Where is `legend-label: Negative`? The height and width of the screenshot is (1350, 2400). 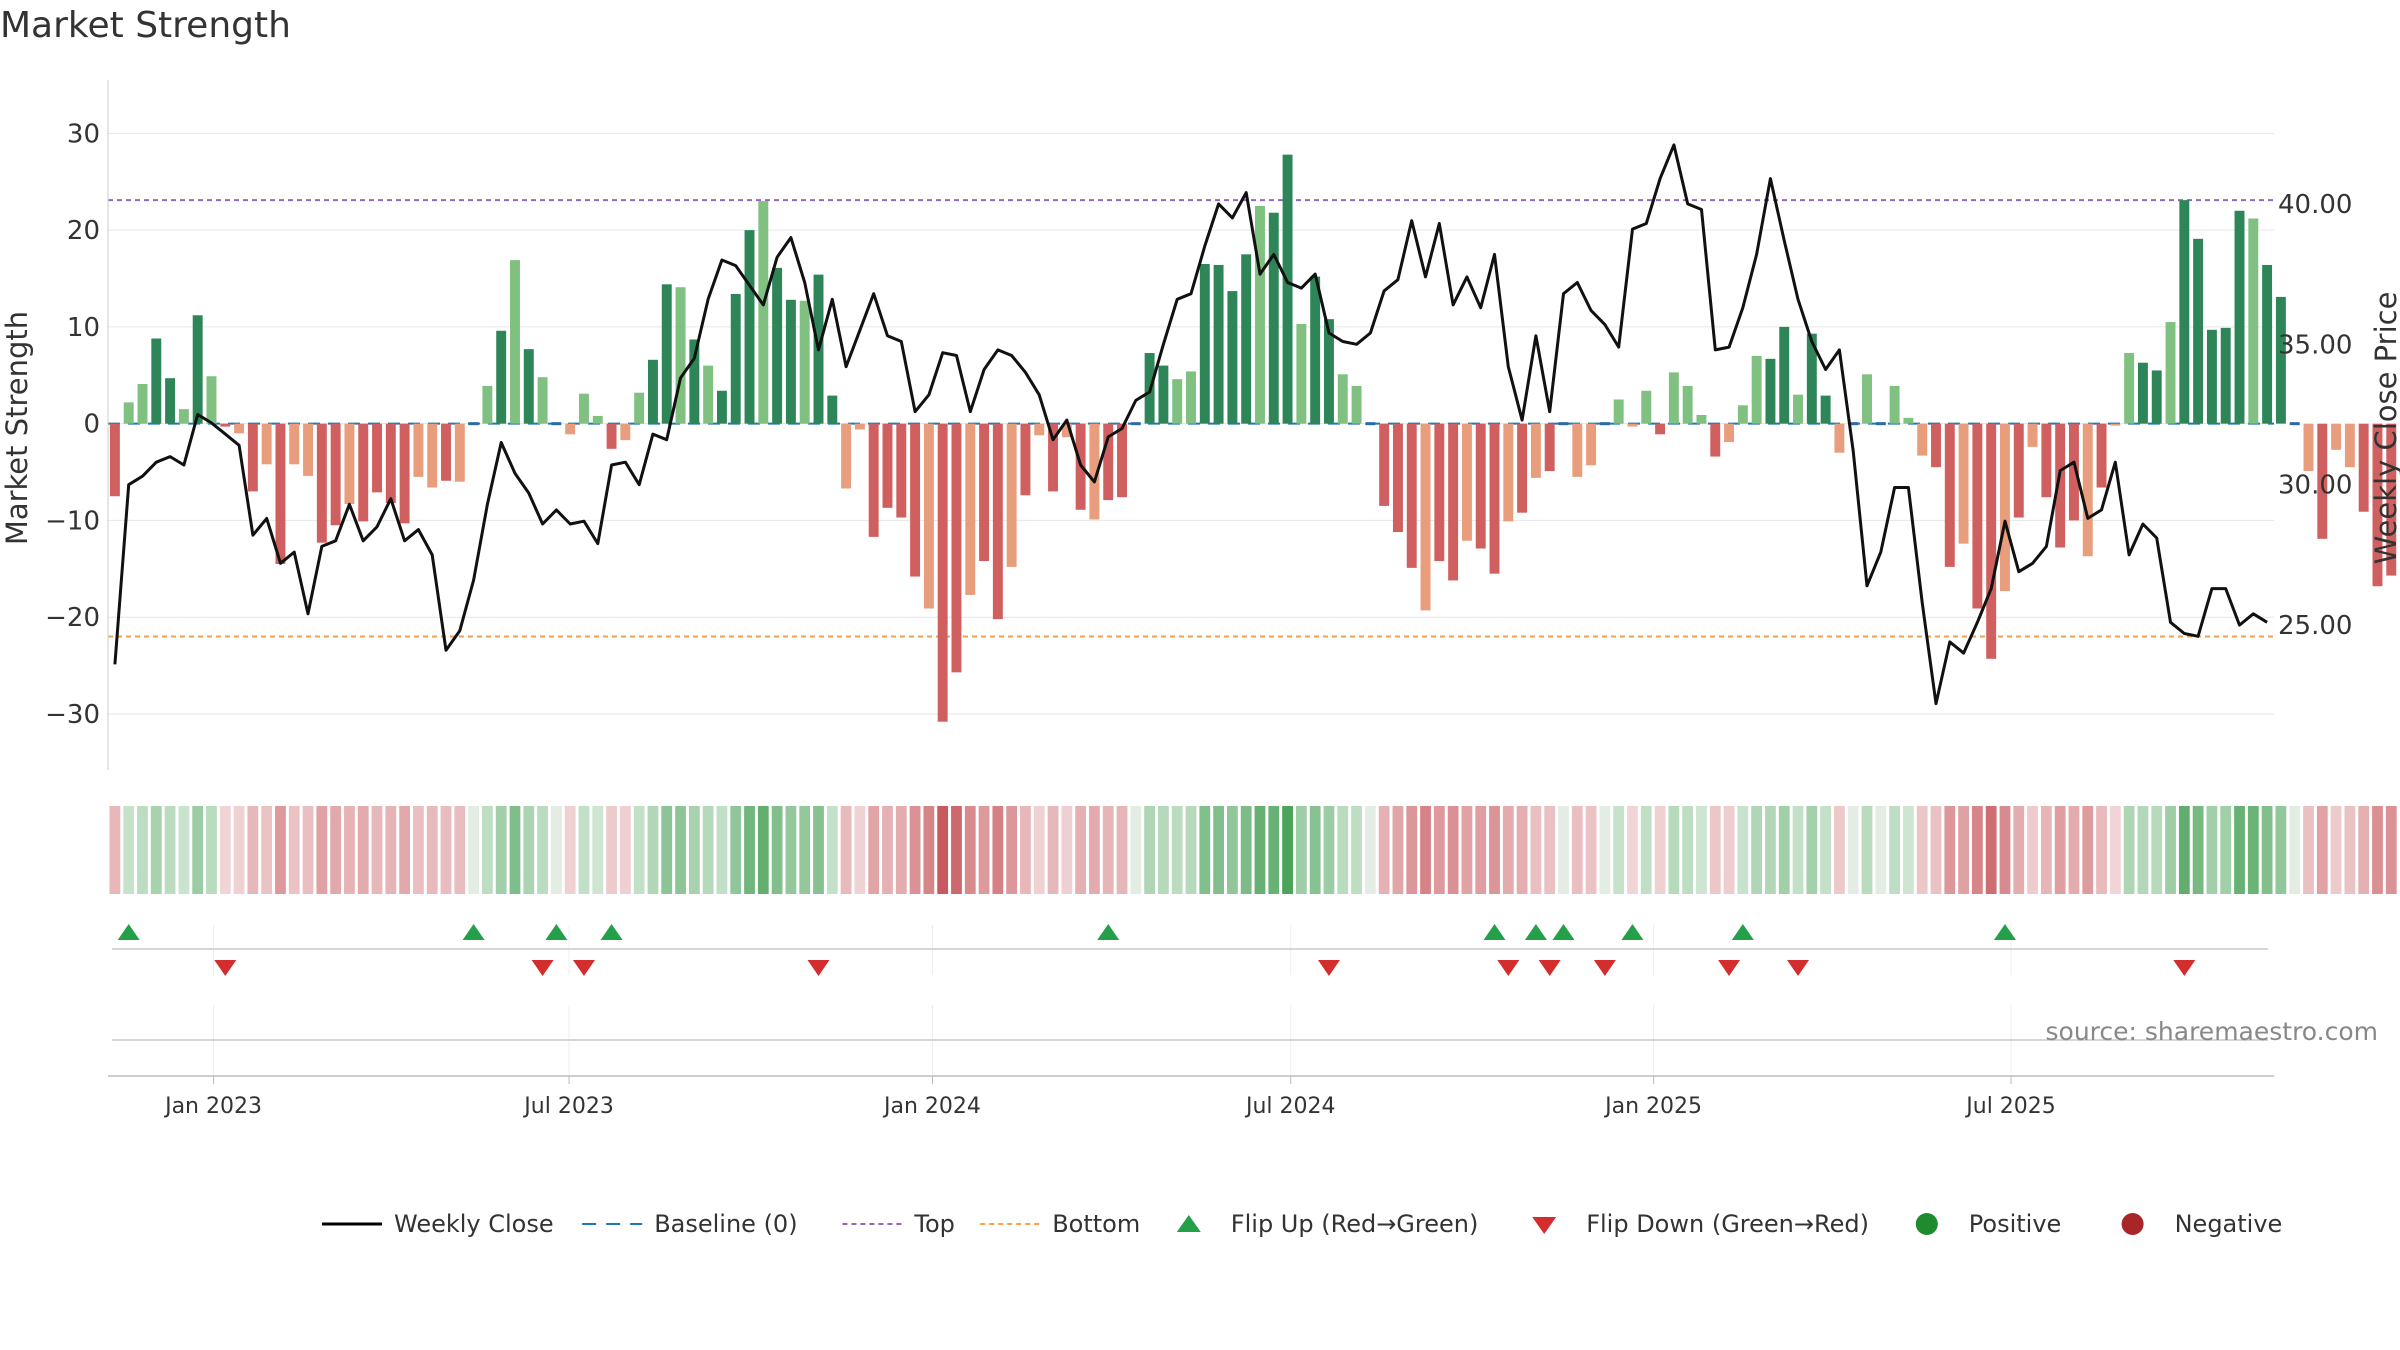
legend-label: Negative is located at coordinates (2229, 1224).